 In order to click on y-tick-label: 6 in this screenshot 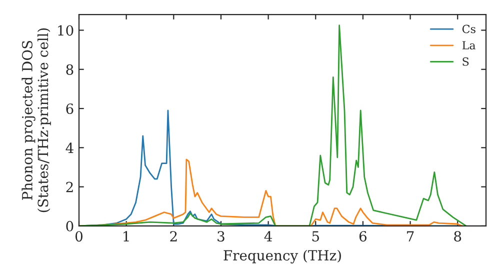, I will do `click(70, 108)`.